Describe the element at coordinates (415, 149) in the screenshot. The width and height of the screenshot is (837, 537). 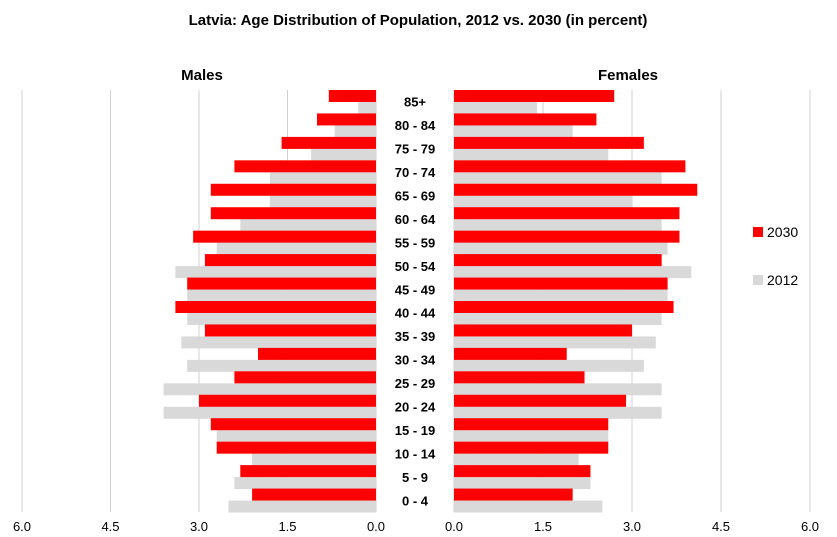
I see `age-group-label: 75 - 79` at that location.